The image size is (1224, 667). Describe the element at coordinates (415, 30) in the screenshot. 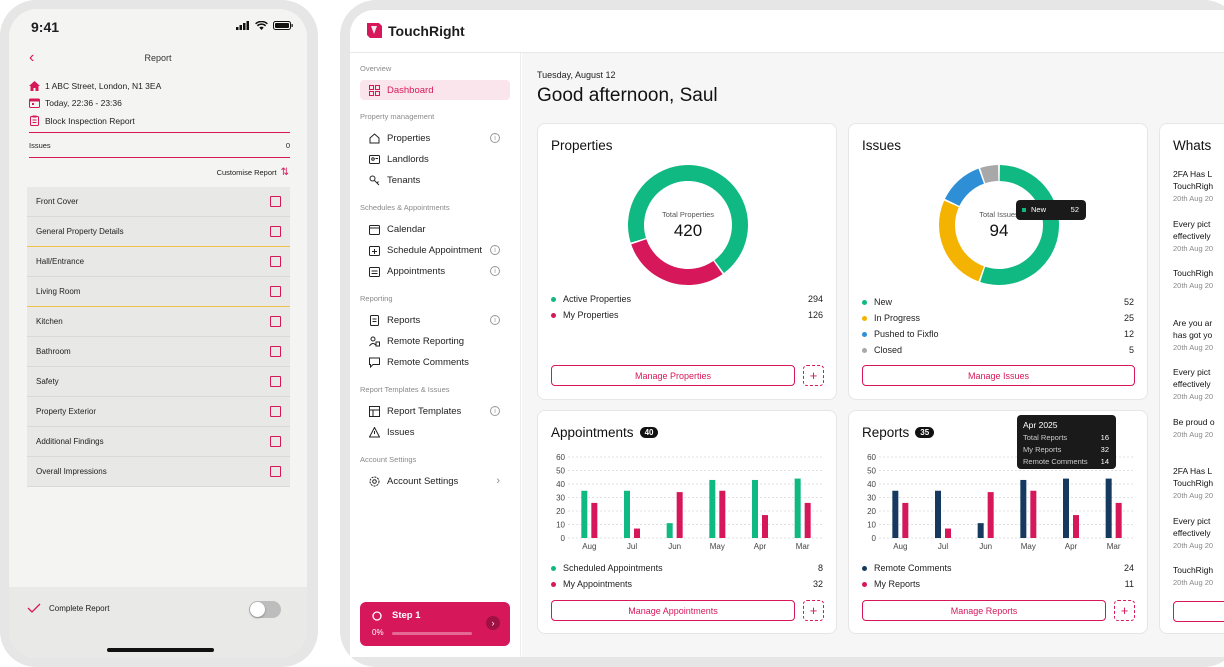

I see `brand-logo: TouchRight` at that location.